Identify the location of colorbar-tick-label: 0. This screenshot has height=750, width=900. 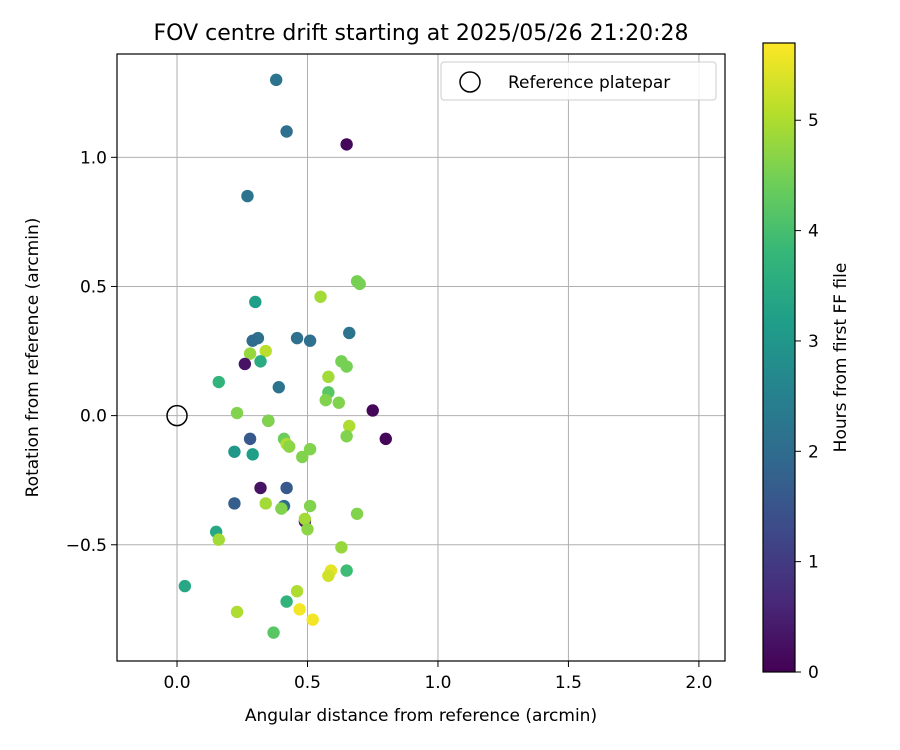
(813, 673).